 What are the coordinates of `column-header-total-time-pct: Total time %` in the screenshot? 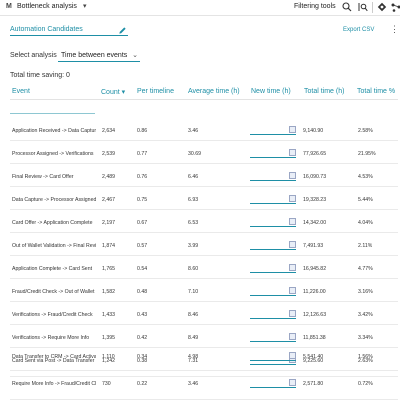 It's located at (376, 91).